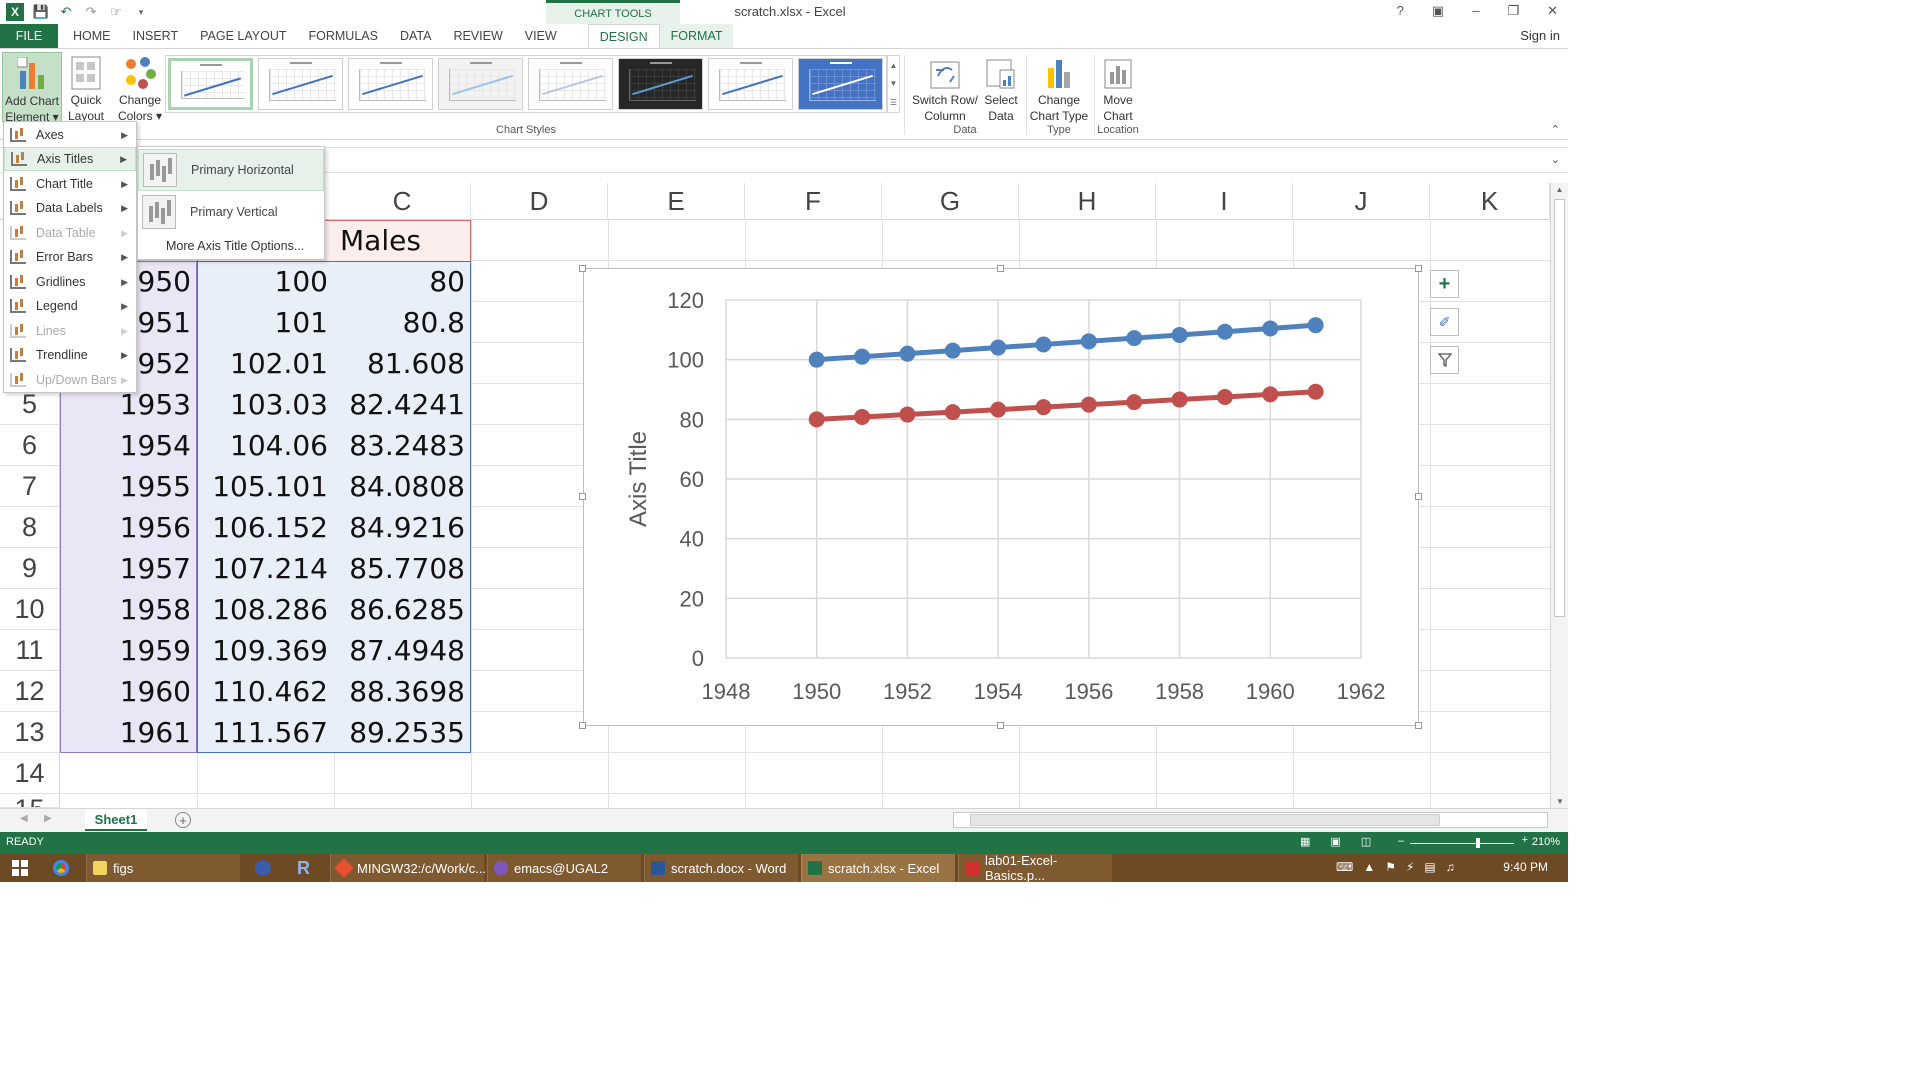 The image size is (1920, 1080). Describe the element at coordinates (270, 527) in the screenshot. I see `cell-b8: 106.152` at that location.